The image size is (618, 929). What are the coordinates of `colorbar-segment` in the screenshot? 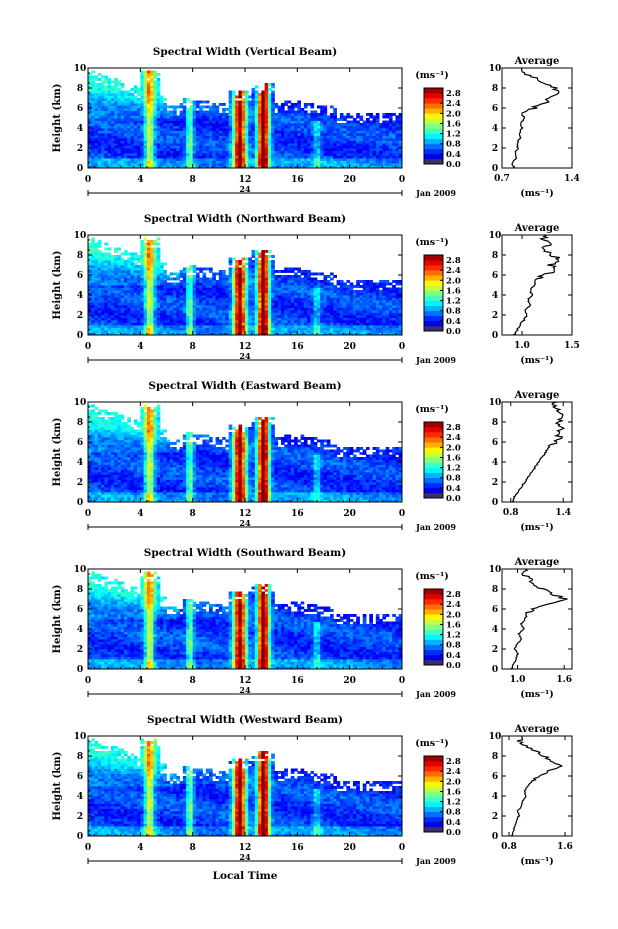 It's located at (433, 146).